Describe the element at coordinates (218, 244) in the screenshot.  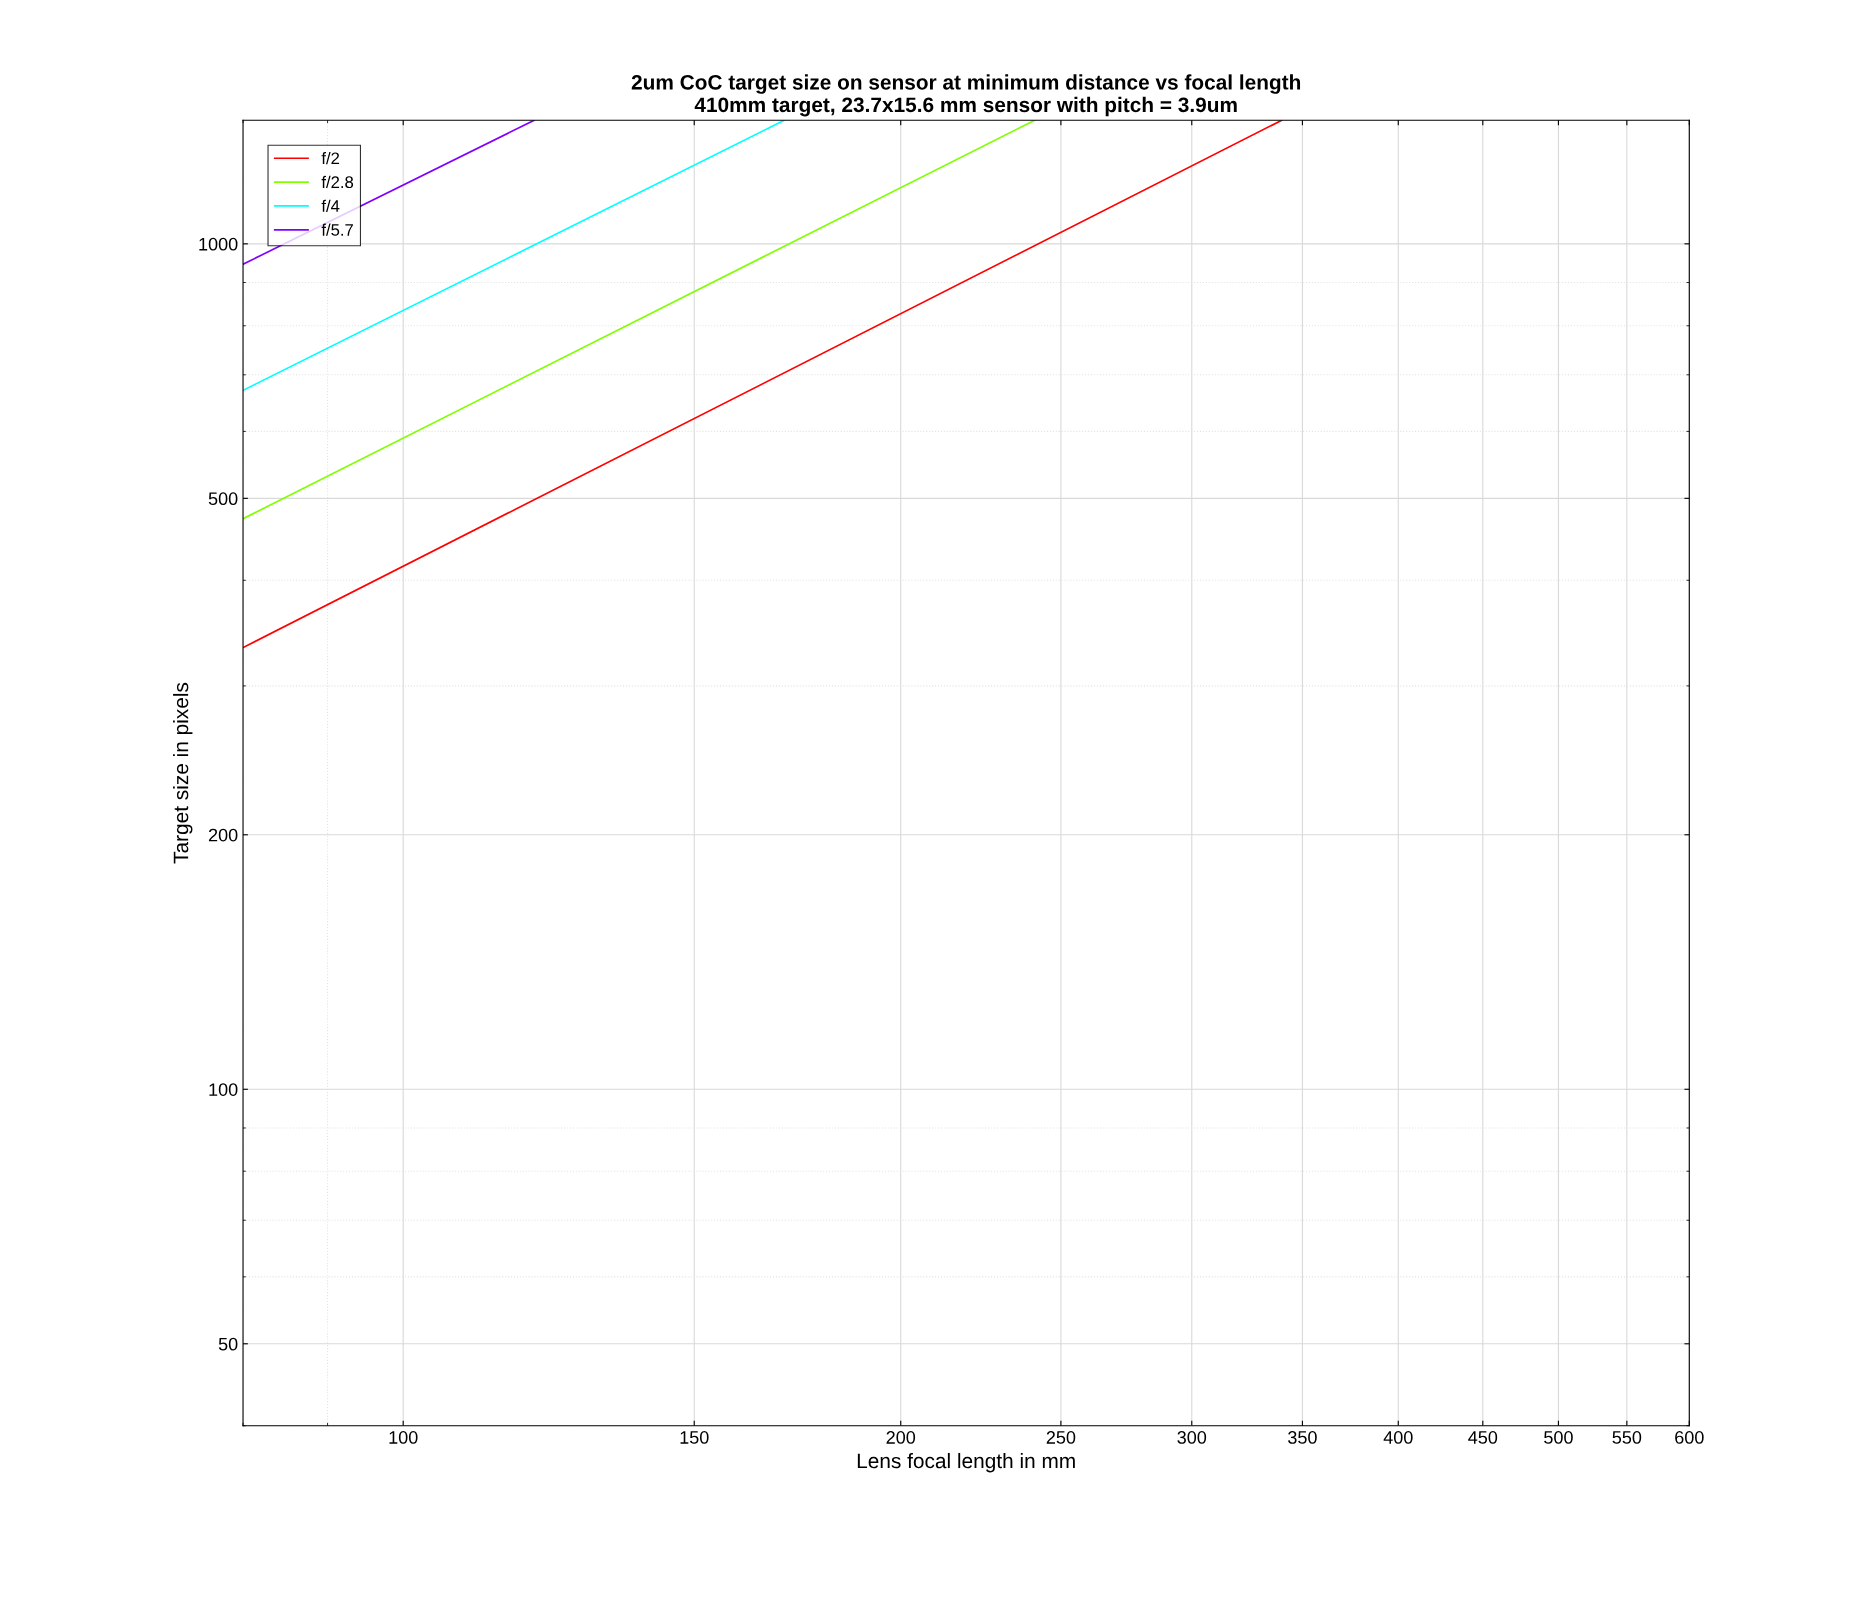
I see `y-tick-label: 1000` at that location.